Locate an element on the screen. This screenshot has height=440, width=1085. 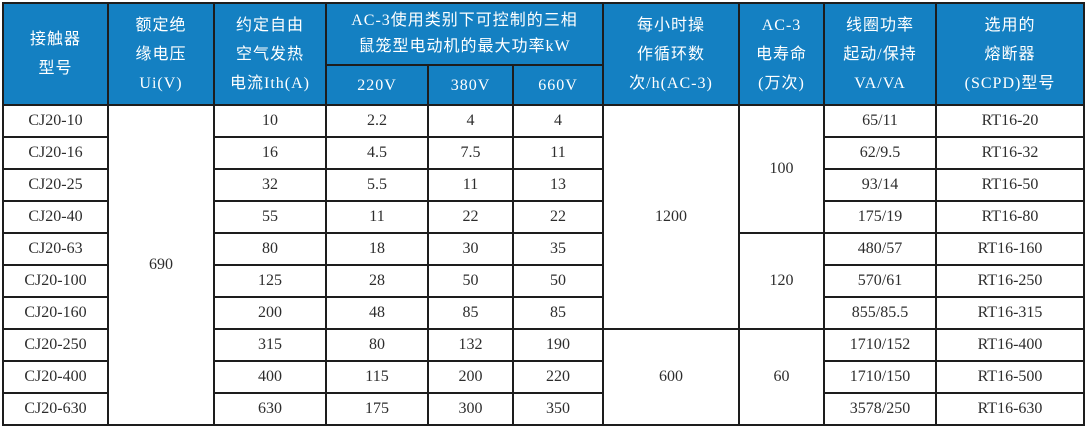
cell-ui-merged: 690 is located at coordinates (161, 265).